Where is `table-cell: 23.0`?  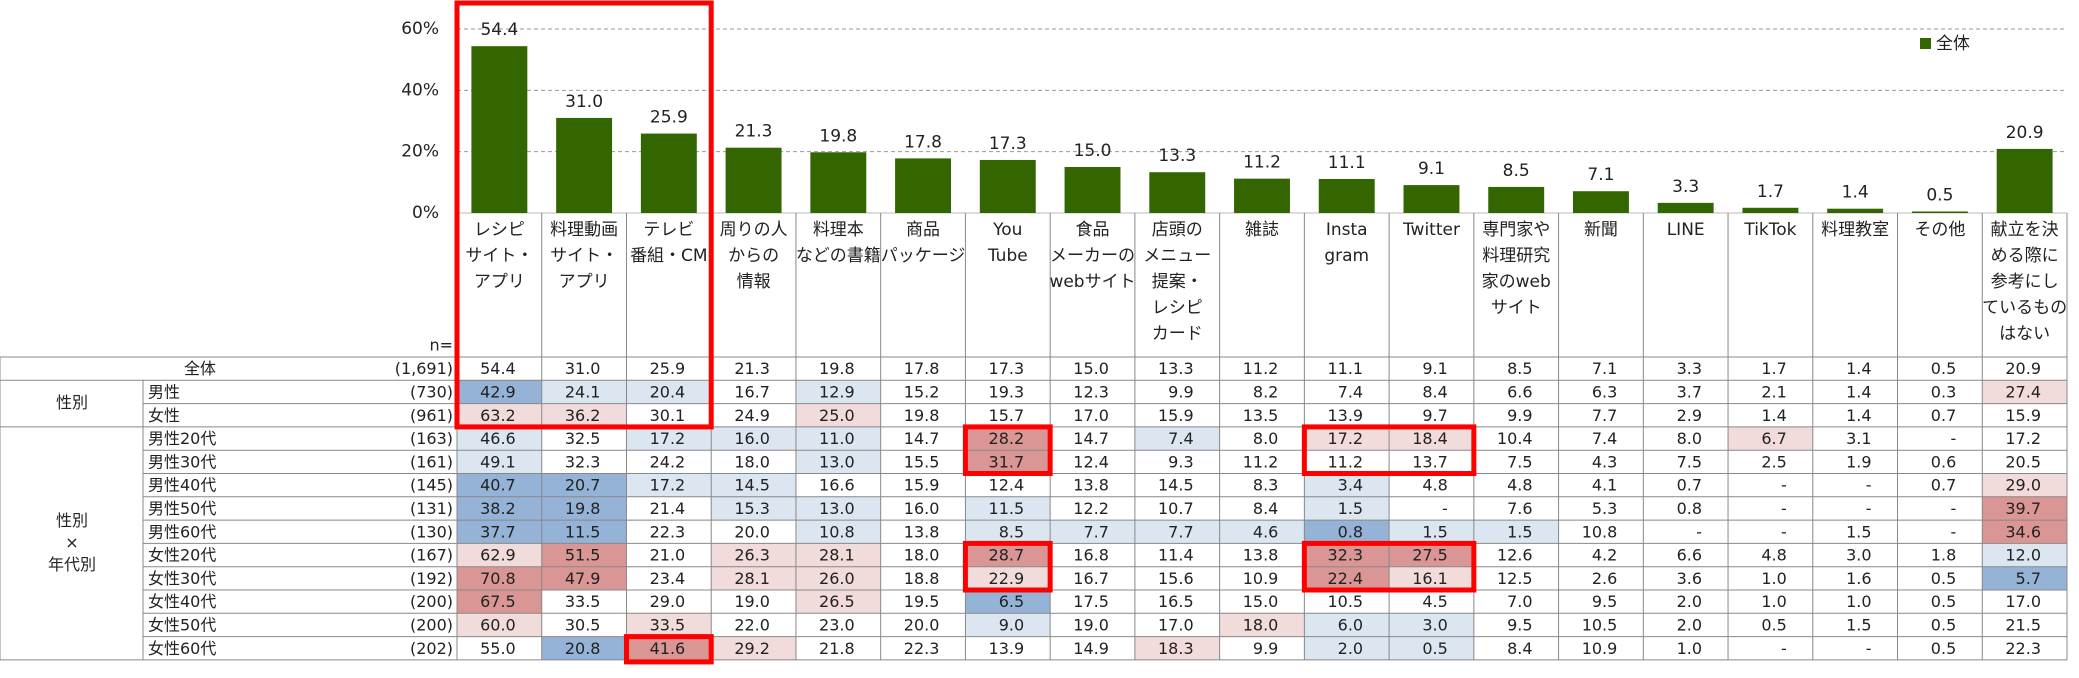 table-cell: 23.0 is located at coordinates (837, 624).